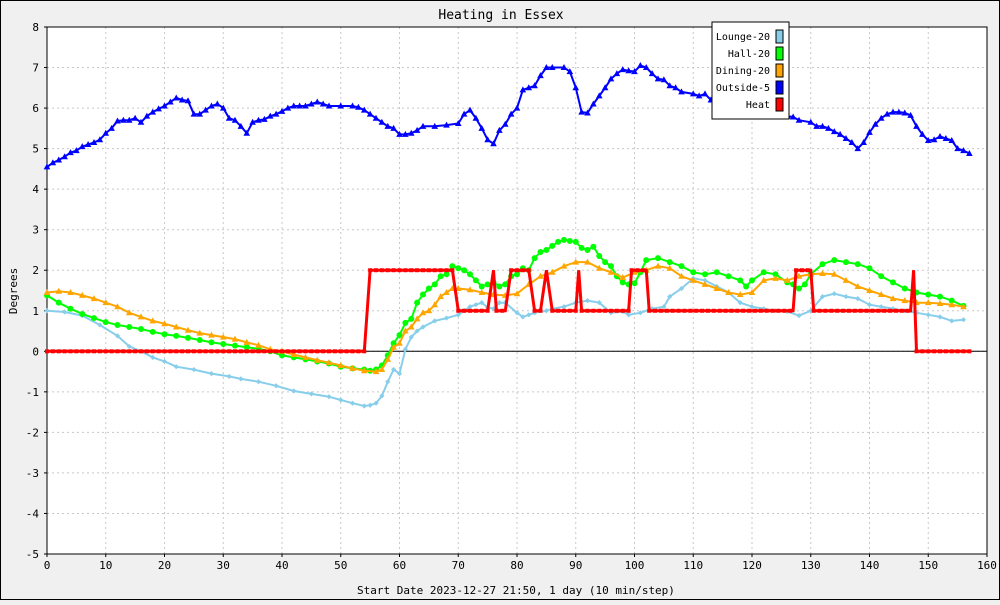  What do you see at coordinates (32, 473) in the screenshot?
I see `y-tick-label: -3` at bounding box center [32, 473].